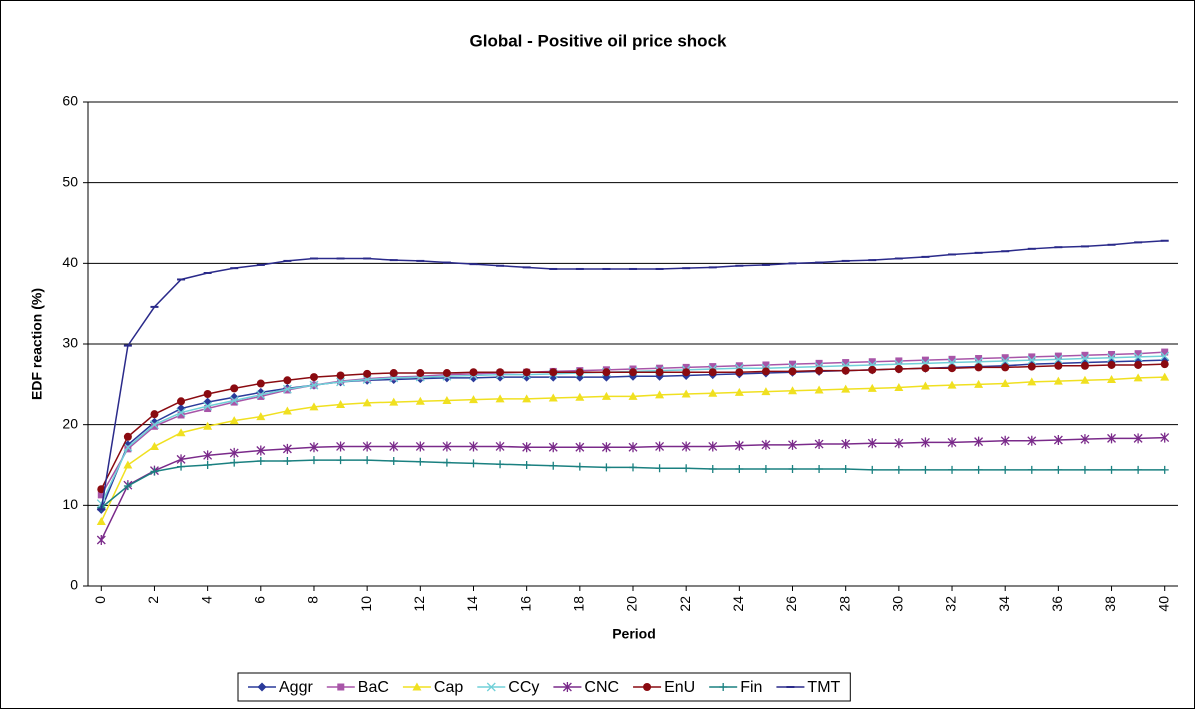 This screenshot has width=1195, height=709. Describe the element at coordinates (544, 687) in the screenshot. I see `legend: Aggr BaC Cap CCy CNC EnU Fin TMT` at that location.